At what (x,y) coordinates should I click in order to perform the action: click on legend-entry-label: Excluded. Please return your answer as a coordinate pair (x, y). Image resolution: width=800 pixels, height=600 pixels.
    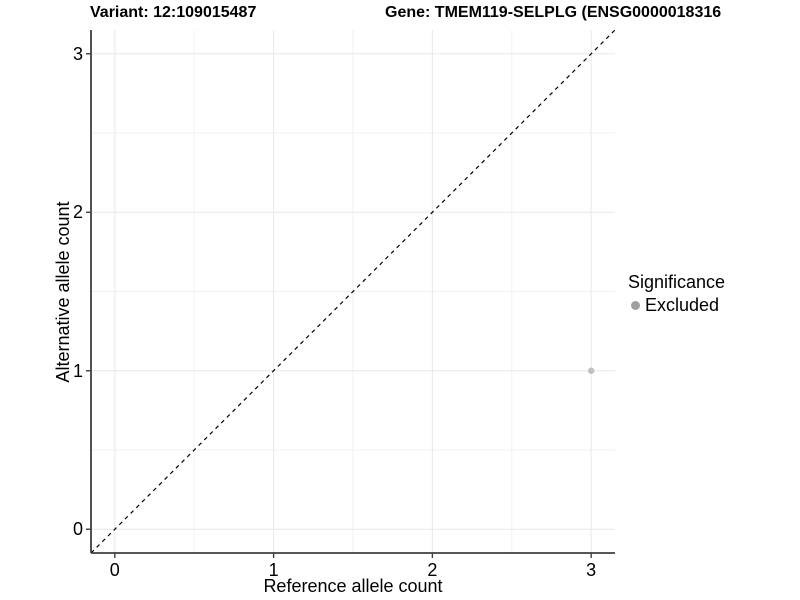
    Looking at the image, I should click on (682, 305).